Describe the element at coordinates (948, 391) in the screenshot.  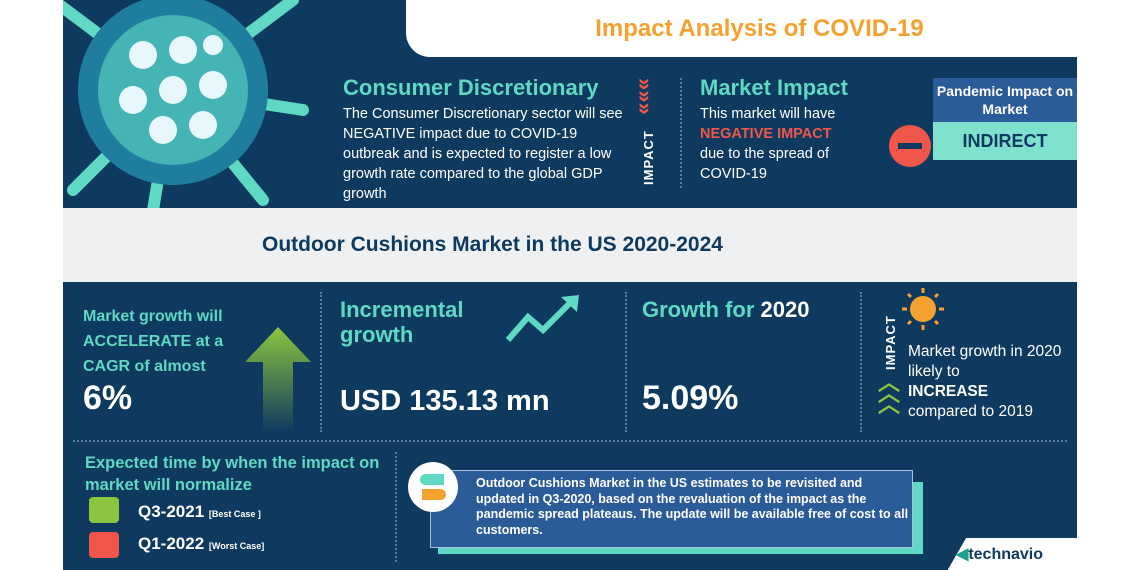
I see `increase-label: INCREASE` at that location.